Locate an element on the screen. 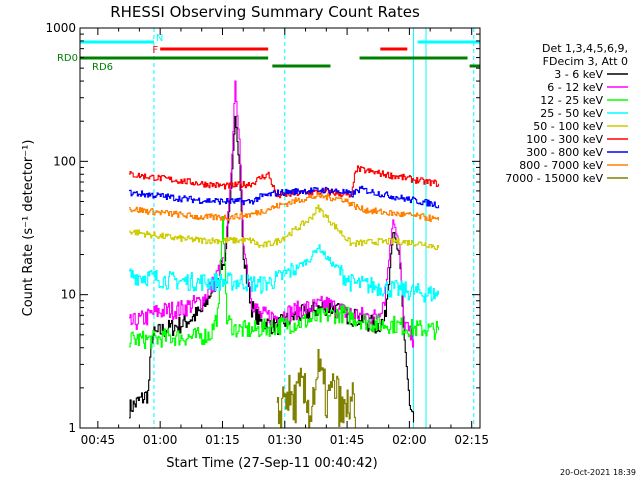 The image size is (640, 480). legend-header-line-2: FDecim 3, Att 0 is located at coordinates (585, 61).